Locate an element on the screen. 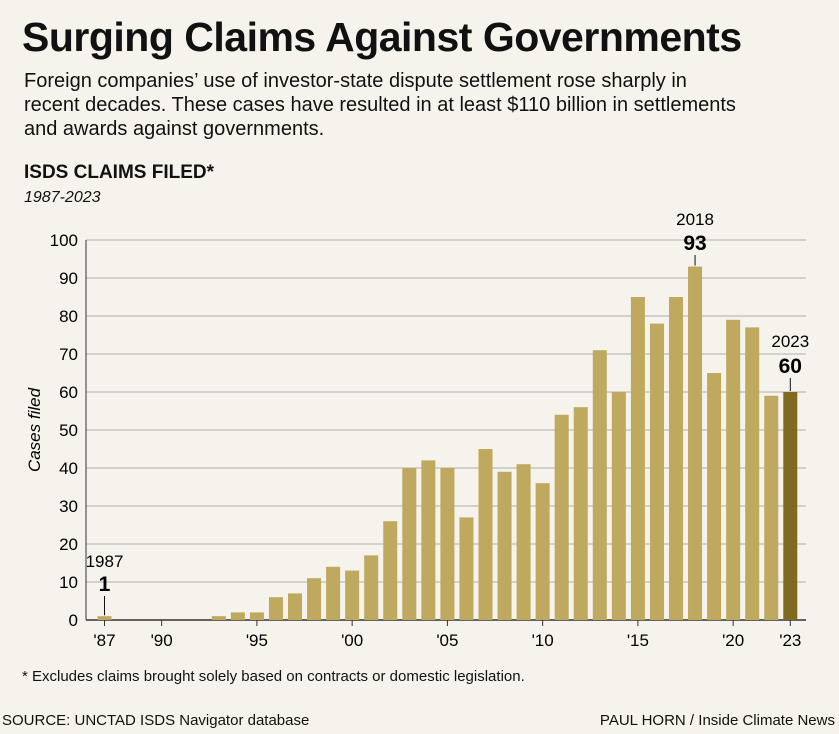 This screenshot has height=734, width=839. bar-1997 is located at coordinates (295, 606).